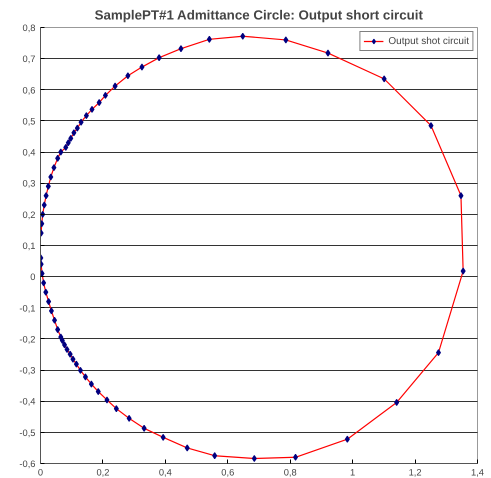 This screenshot has width=491, height=478. Describe the element at coordinates (29, 183) in the screenshot. I see `y-tick-label: 0,3` at that location.